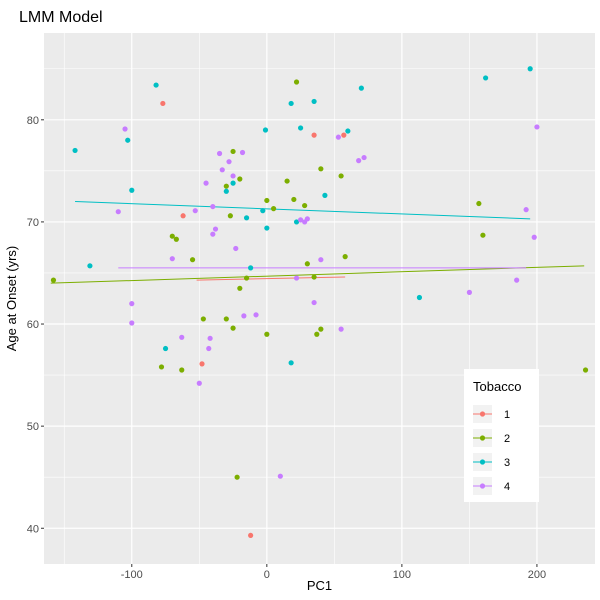  What do you see at coordinates (507, 439) in the screenshot?
I see `legend-label-2: 2` at bounding box center [507, 439].